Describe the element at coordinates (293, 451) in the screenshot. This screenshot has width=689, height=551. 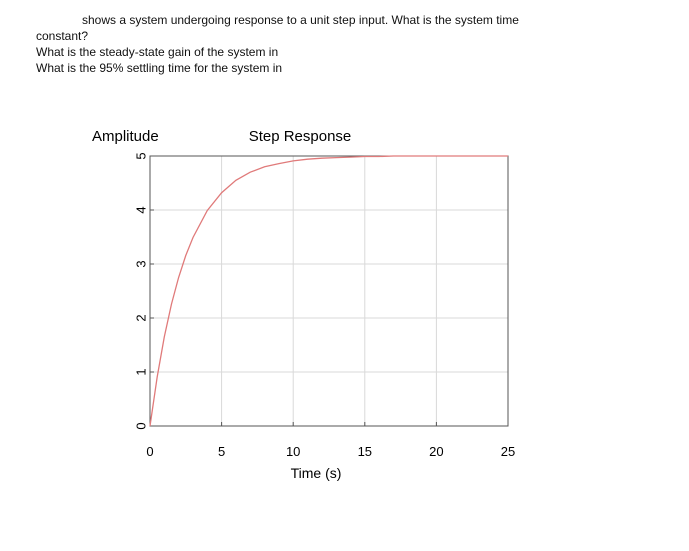
I see `x-tick-label: 10` at that location.